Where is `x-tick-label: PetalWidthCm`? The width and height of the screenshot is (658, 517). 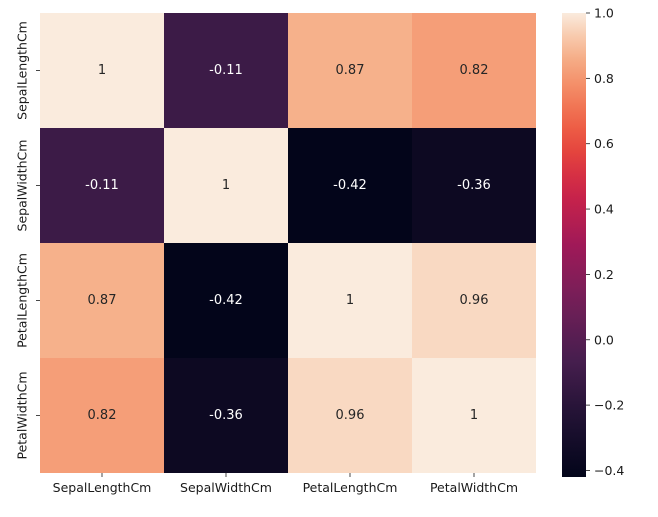
x-tick-label: PetalWidthCm is located at coordinates (474, 487).